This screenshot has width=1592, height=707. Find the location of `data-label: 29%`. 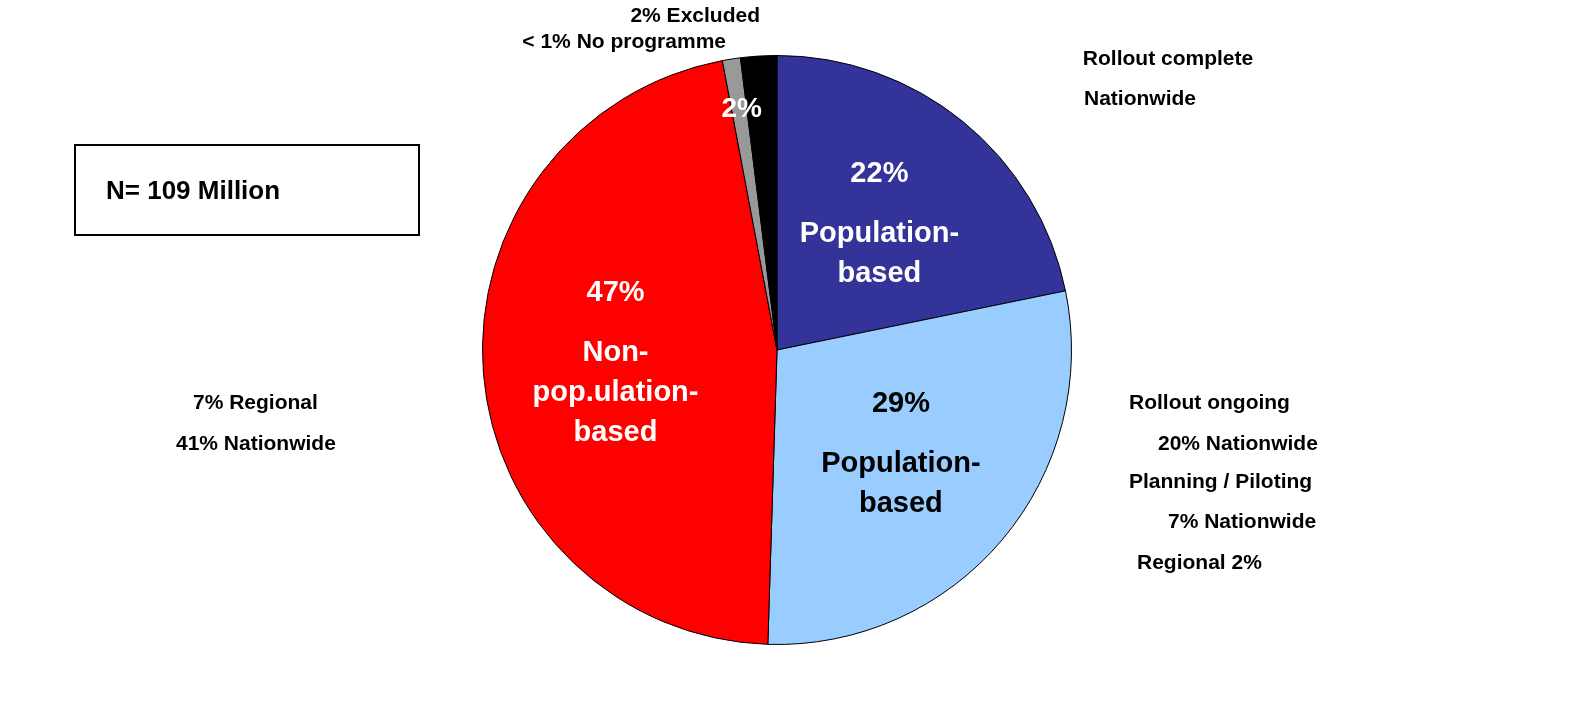

data-label: 29% is located at coordinates (901, 402).